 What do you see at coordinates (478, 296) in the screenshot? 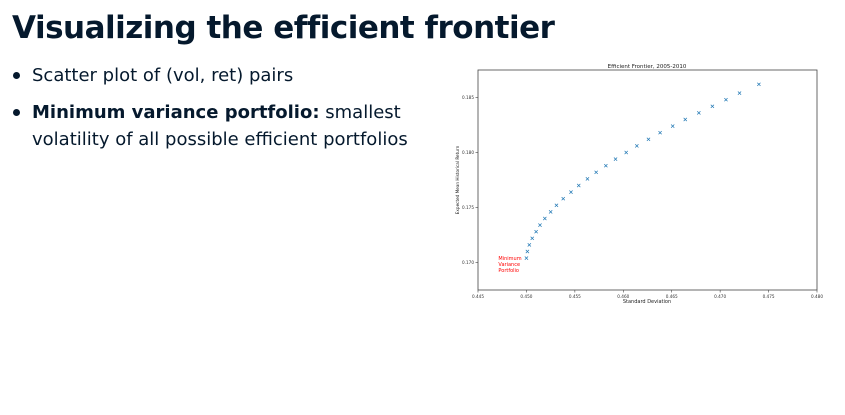
I see `x-tick-label: 0.445` at bounding box center [478, 296].